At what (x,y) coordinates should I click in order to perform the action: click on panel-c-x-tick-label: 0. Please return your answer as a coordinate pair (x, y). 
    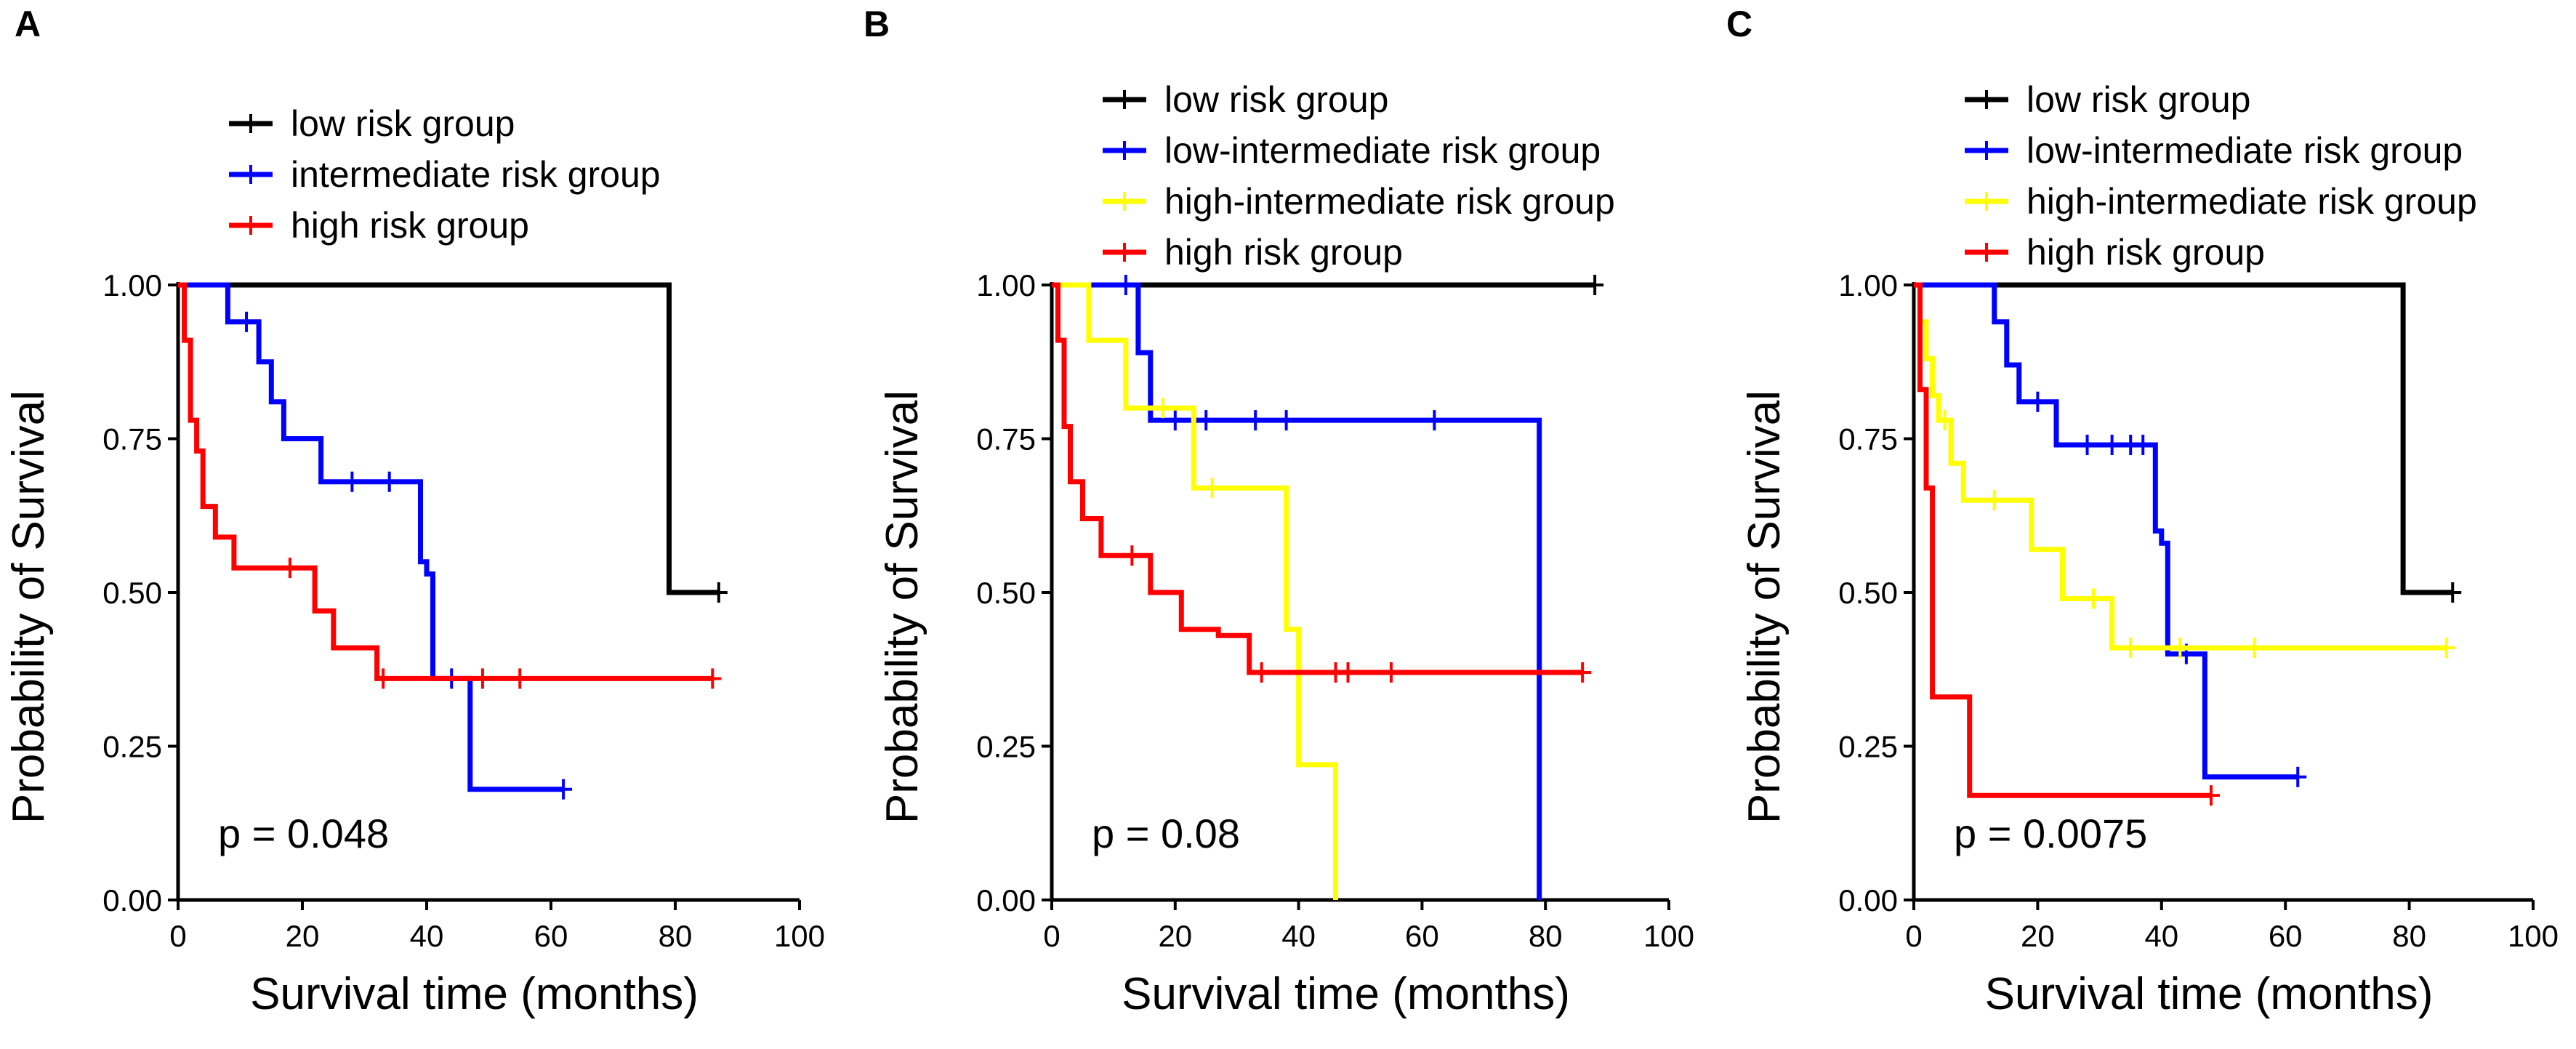
    Looking at the image, I should click on (1913, 936).